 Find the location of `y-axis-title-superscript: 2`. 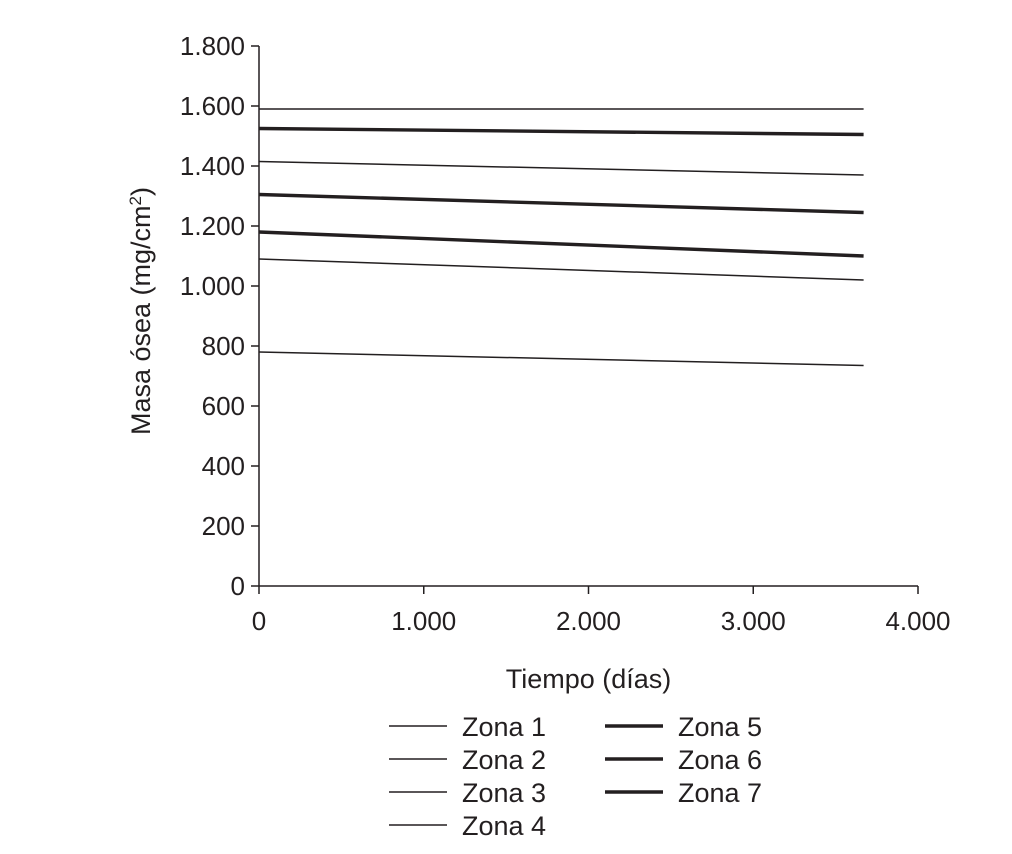

y-axis-title-superscript: 2 is located at coordinates (135, 200).